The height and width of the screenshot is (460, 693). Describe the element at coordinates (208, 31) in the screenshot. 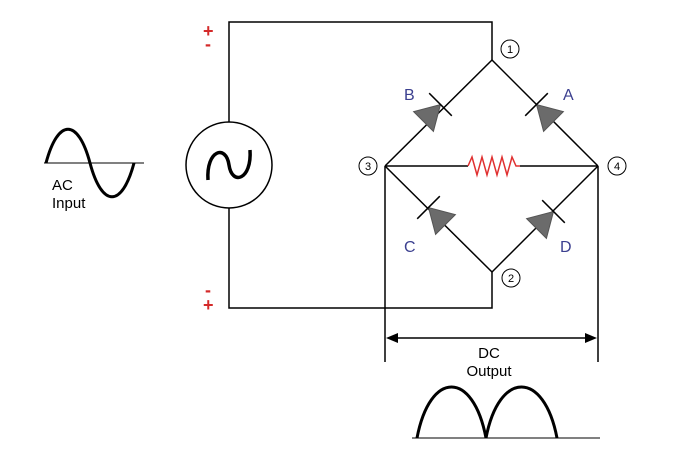

I see `polarity-top-plus: +` at that location.